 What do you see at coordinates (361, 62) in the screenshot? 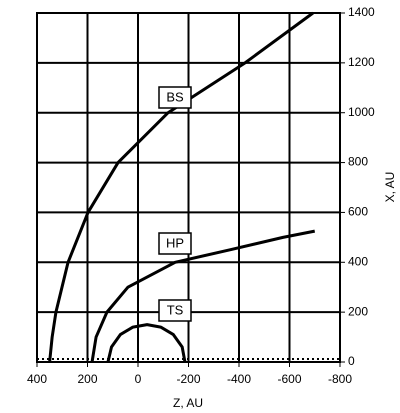
I see `y-tick-label: 1200` at bounding box center [361, 62].